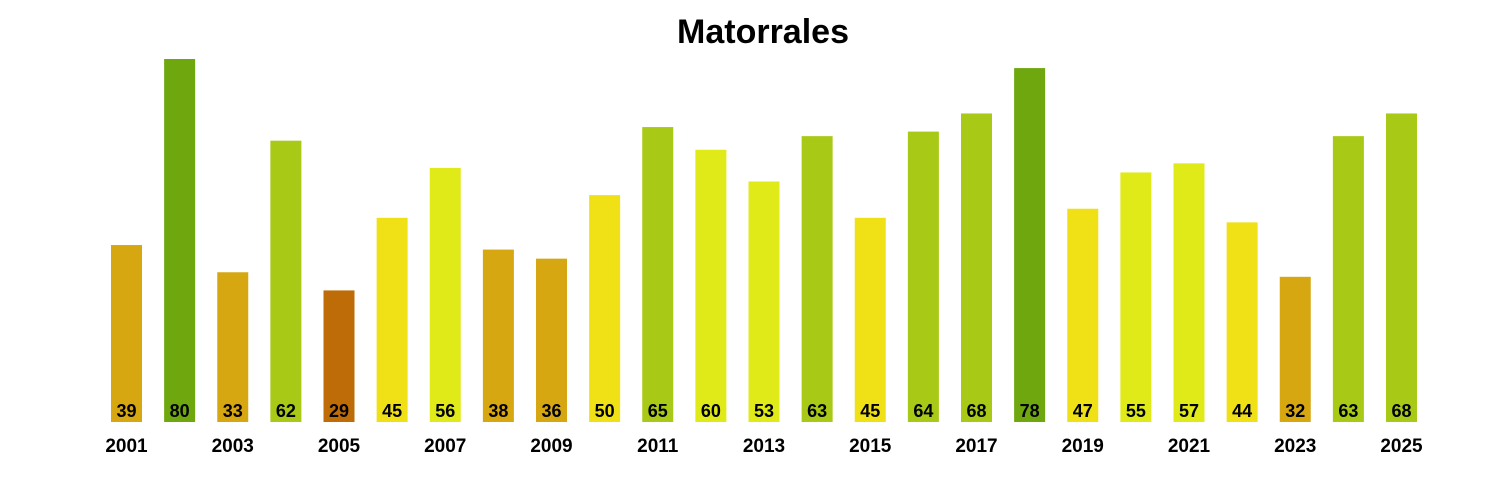  What do you see at coordinates (339, 446) in the screenshot?
I see `x-tick-label-2005: 2005` at bounding box center [339, 446].